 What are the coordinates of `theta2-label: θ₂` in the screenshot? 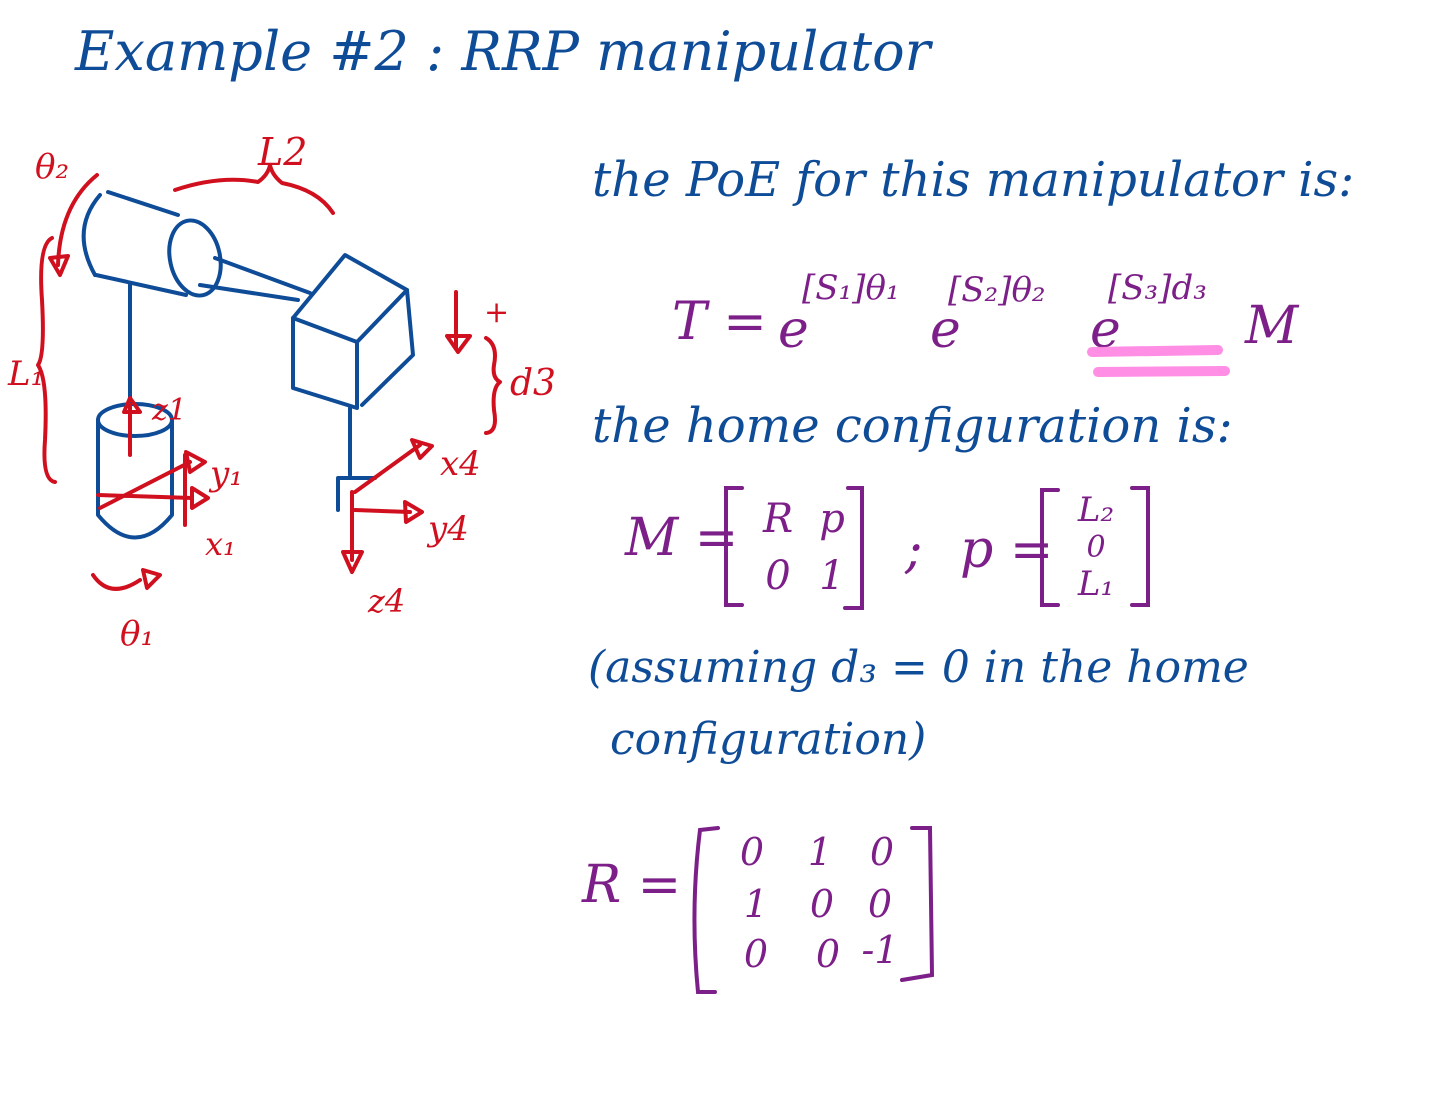 It's located at (52, 167).